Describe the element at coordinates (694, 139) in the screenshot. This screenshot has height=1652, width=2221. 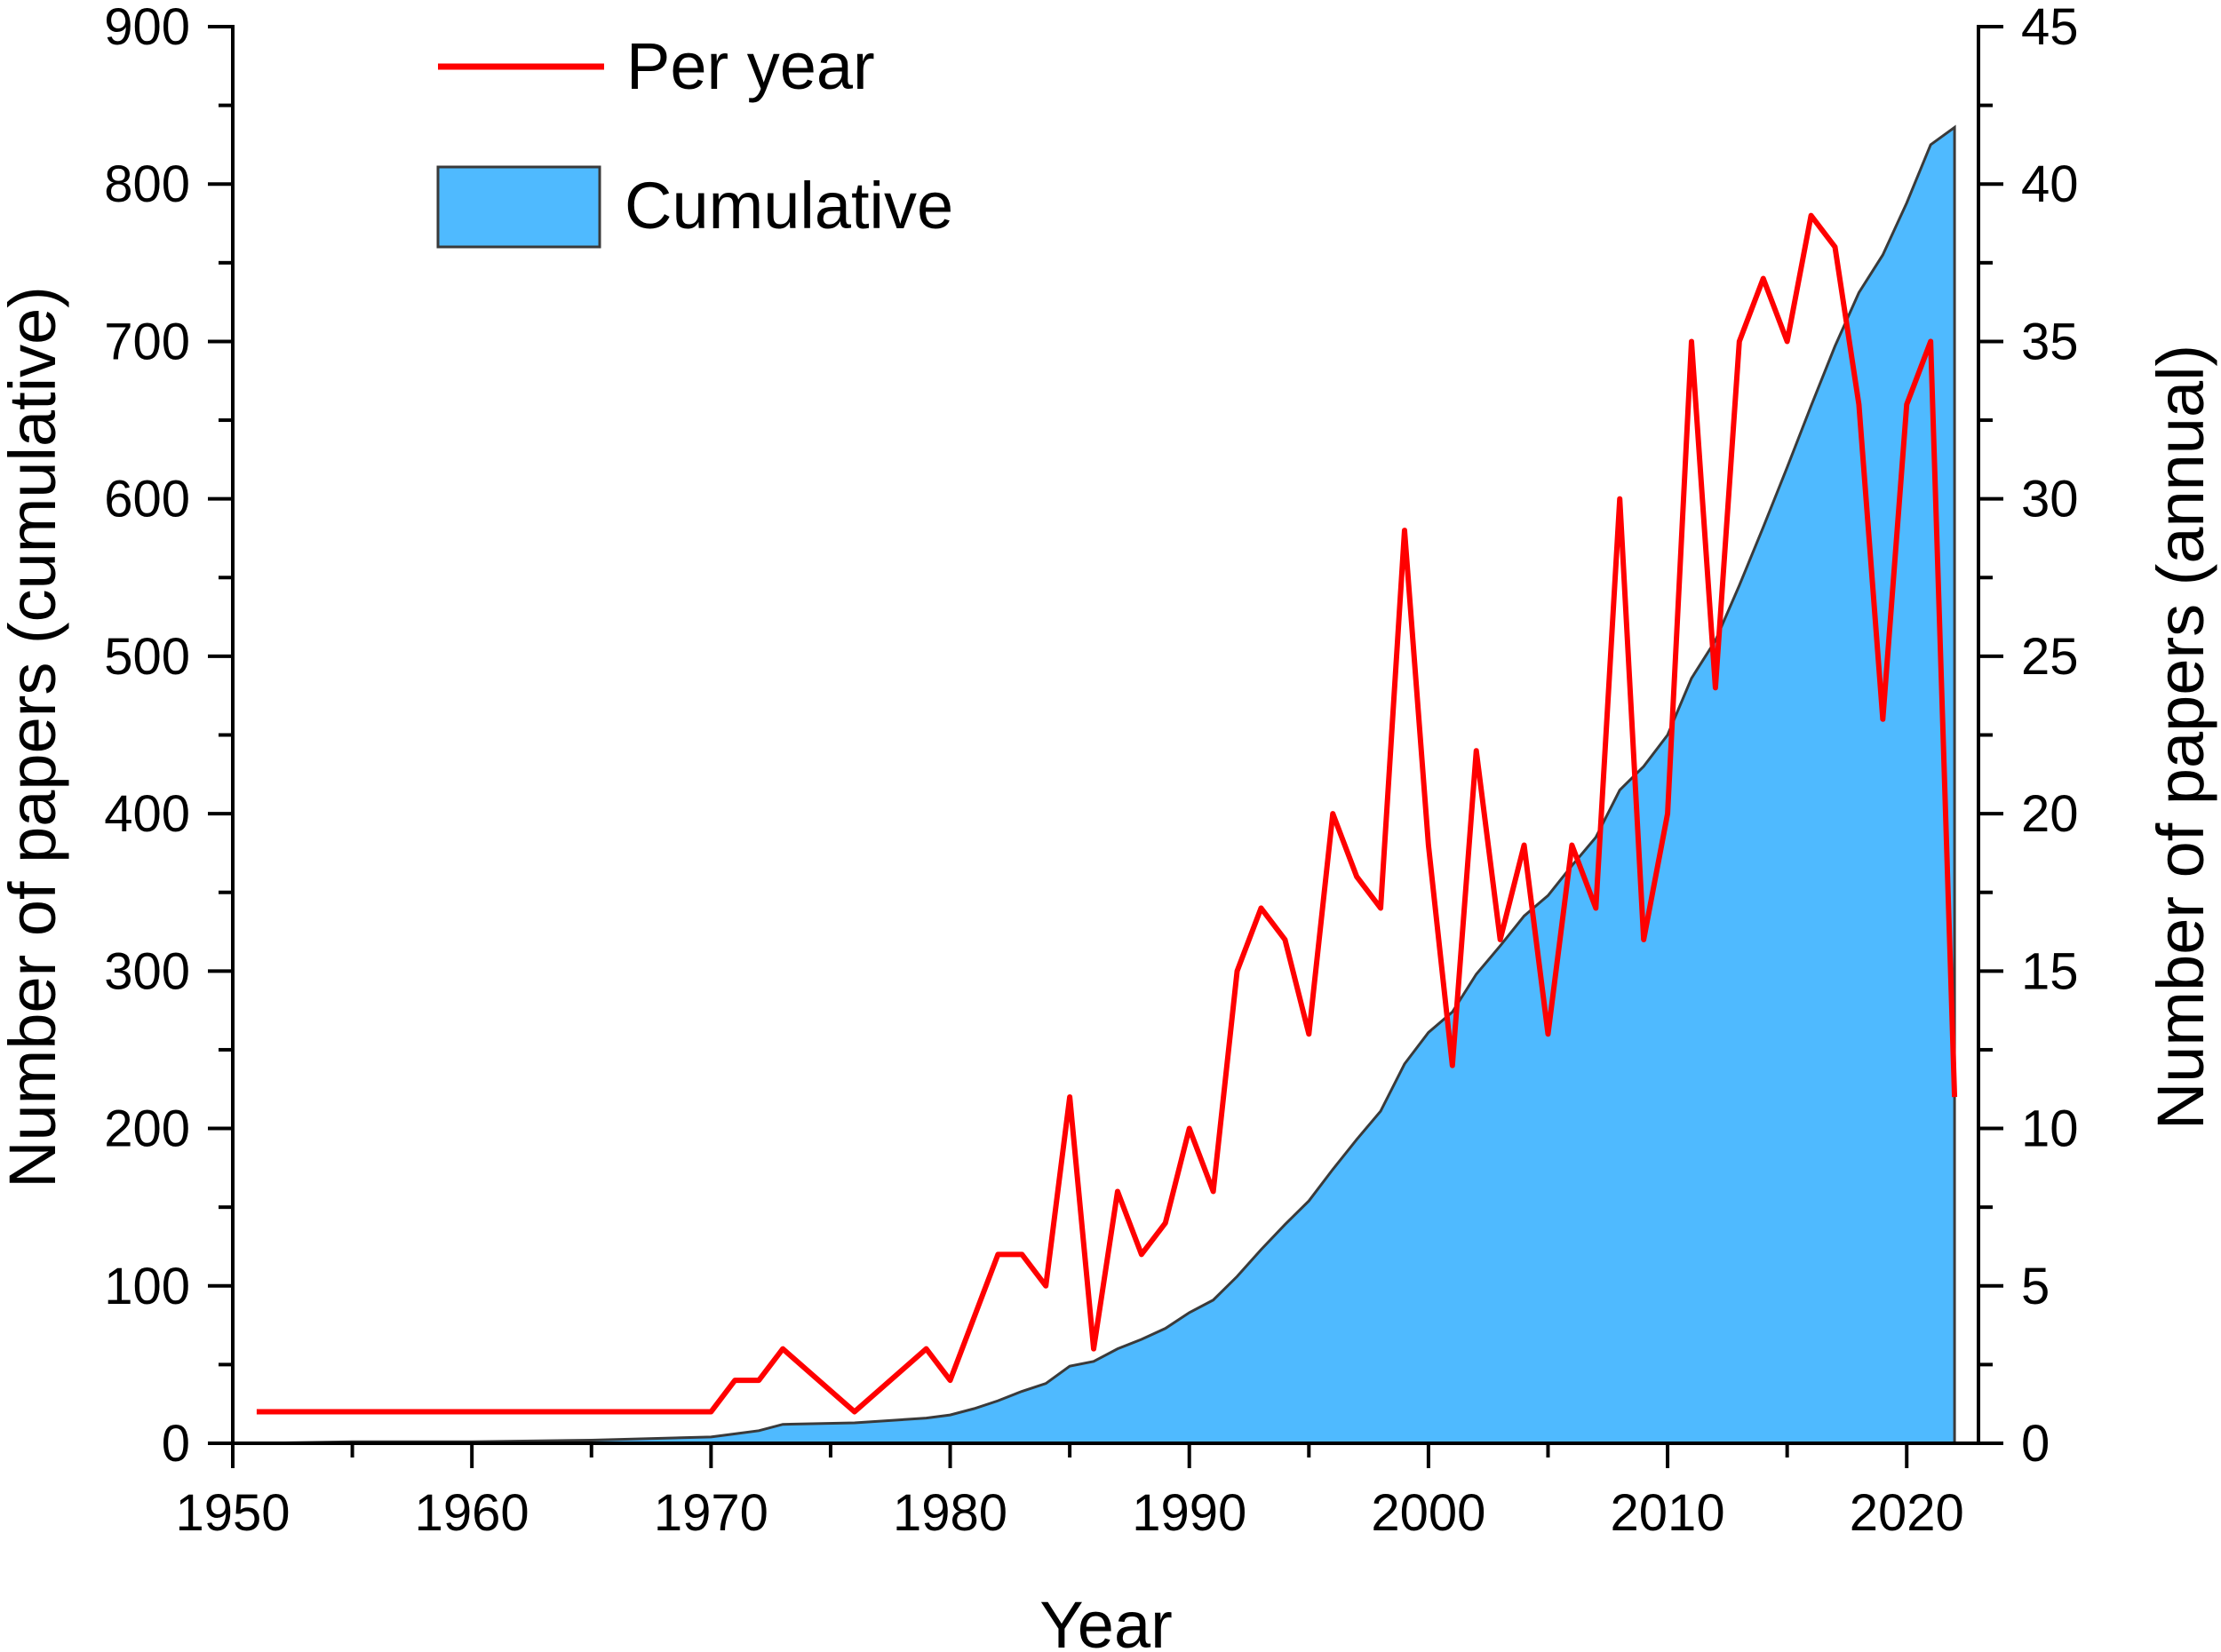
I see `legend: Per year Cumulative` at that location.